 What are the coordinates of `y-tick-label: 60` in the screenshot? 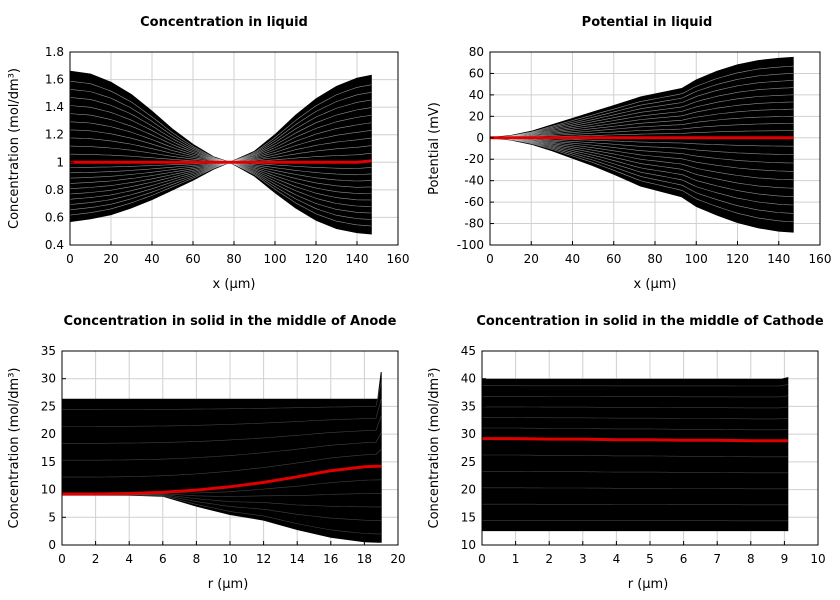 It's located at (476, 73).